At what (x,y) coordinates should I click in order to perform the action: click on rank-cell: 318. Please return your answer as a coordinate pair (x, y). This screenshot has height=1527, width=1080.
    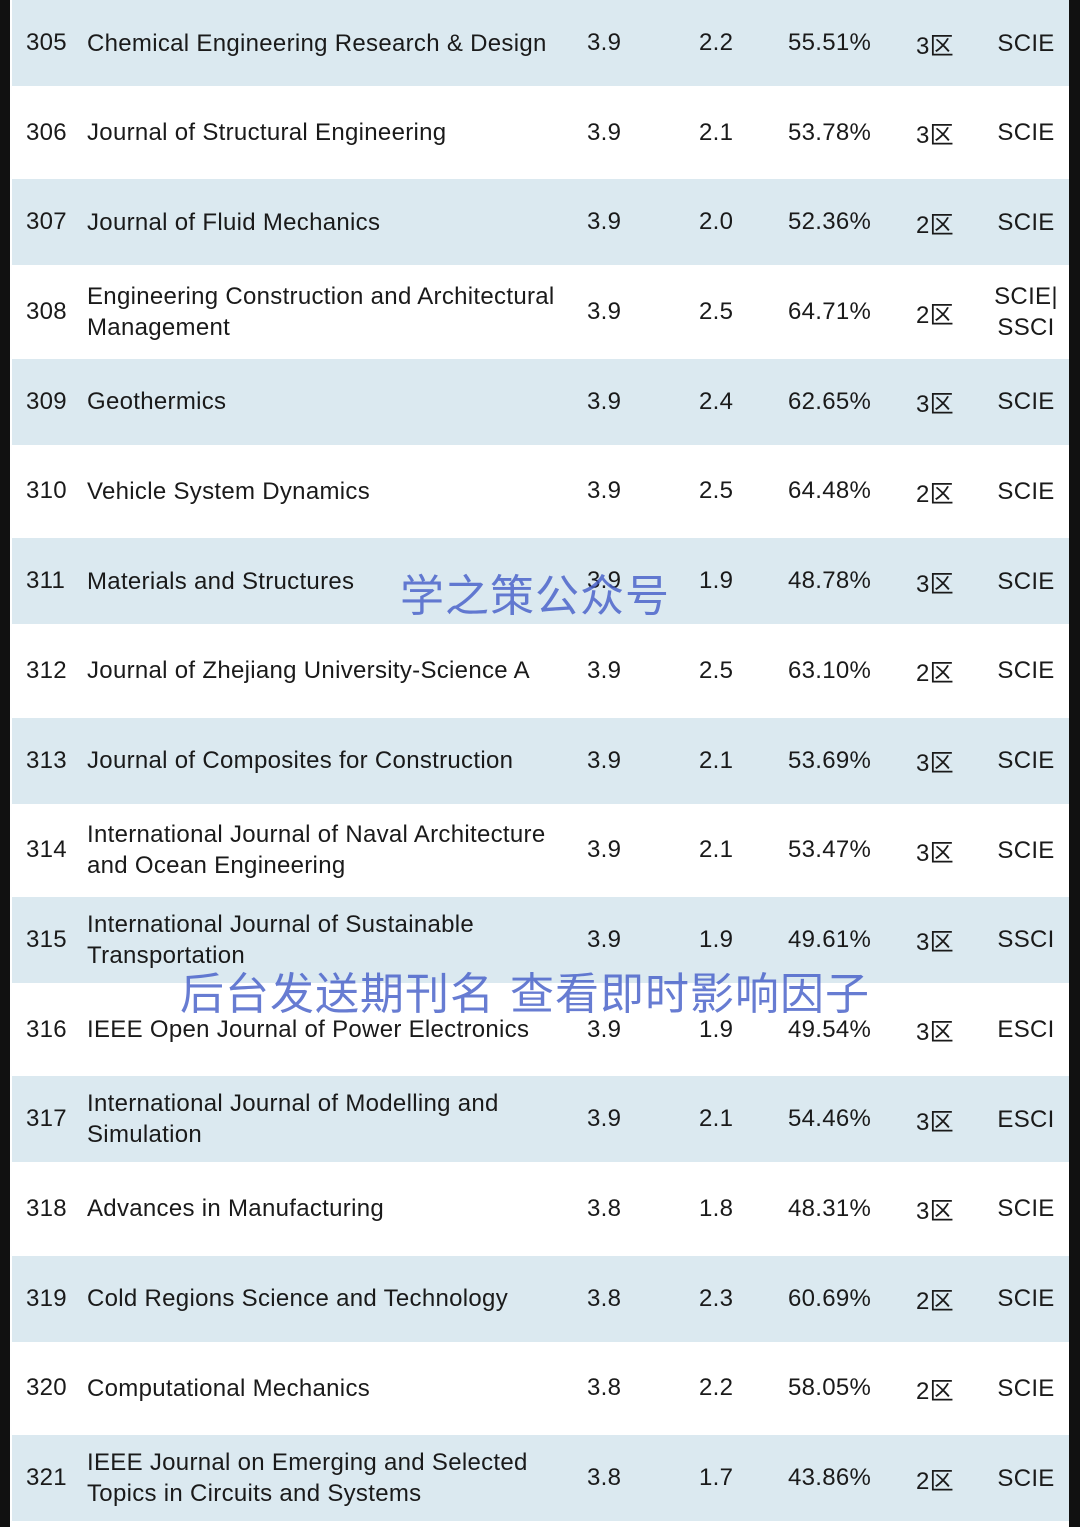
    Looking at the image, I should click on (46, 1208).